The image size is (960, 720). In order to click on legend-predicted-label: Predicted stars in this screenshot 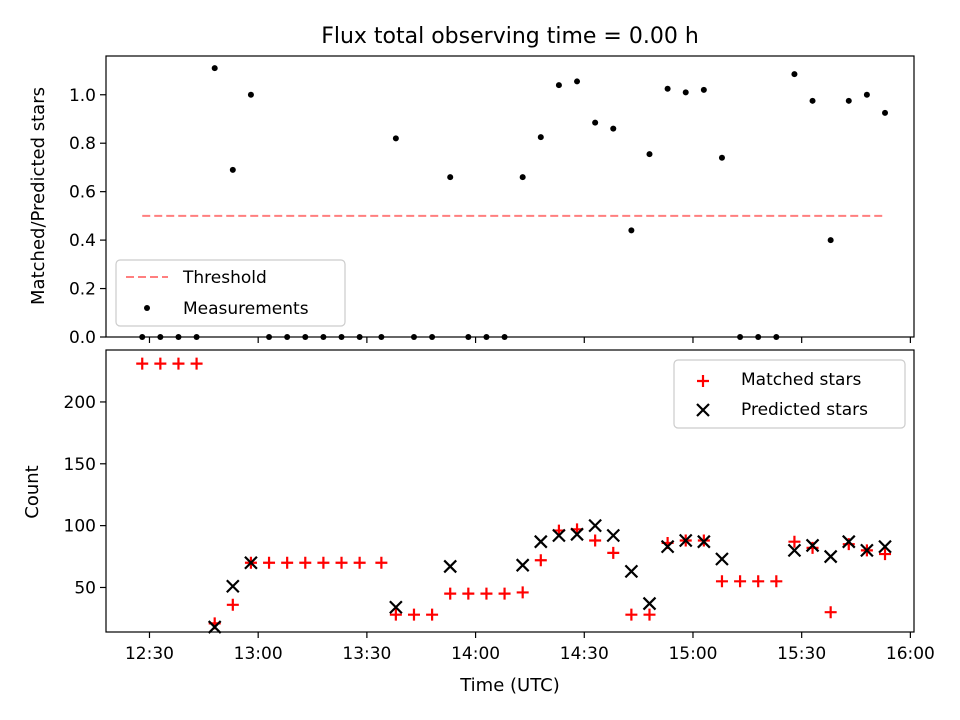, I will do `click(804, 410)`.